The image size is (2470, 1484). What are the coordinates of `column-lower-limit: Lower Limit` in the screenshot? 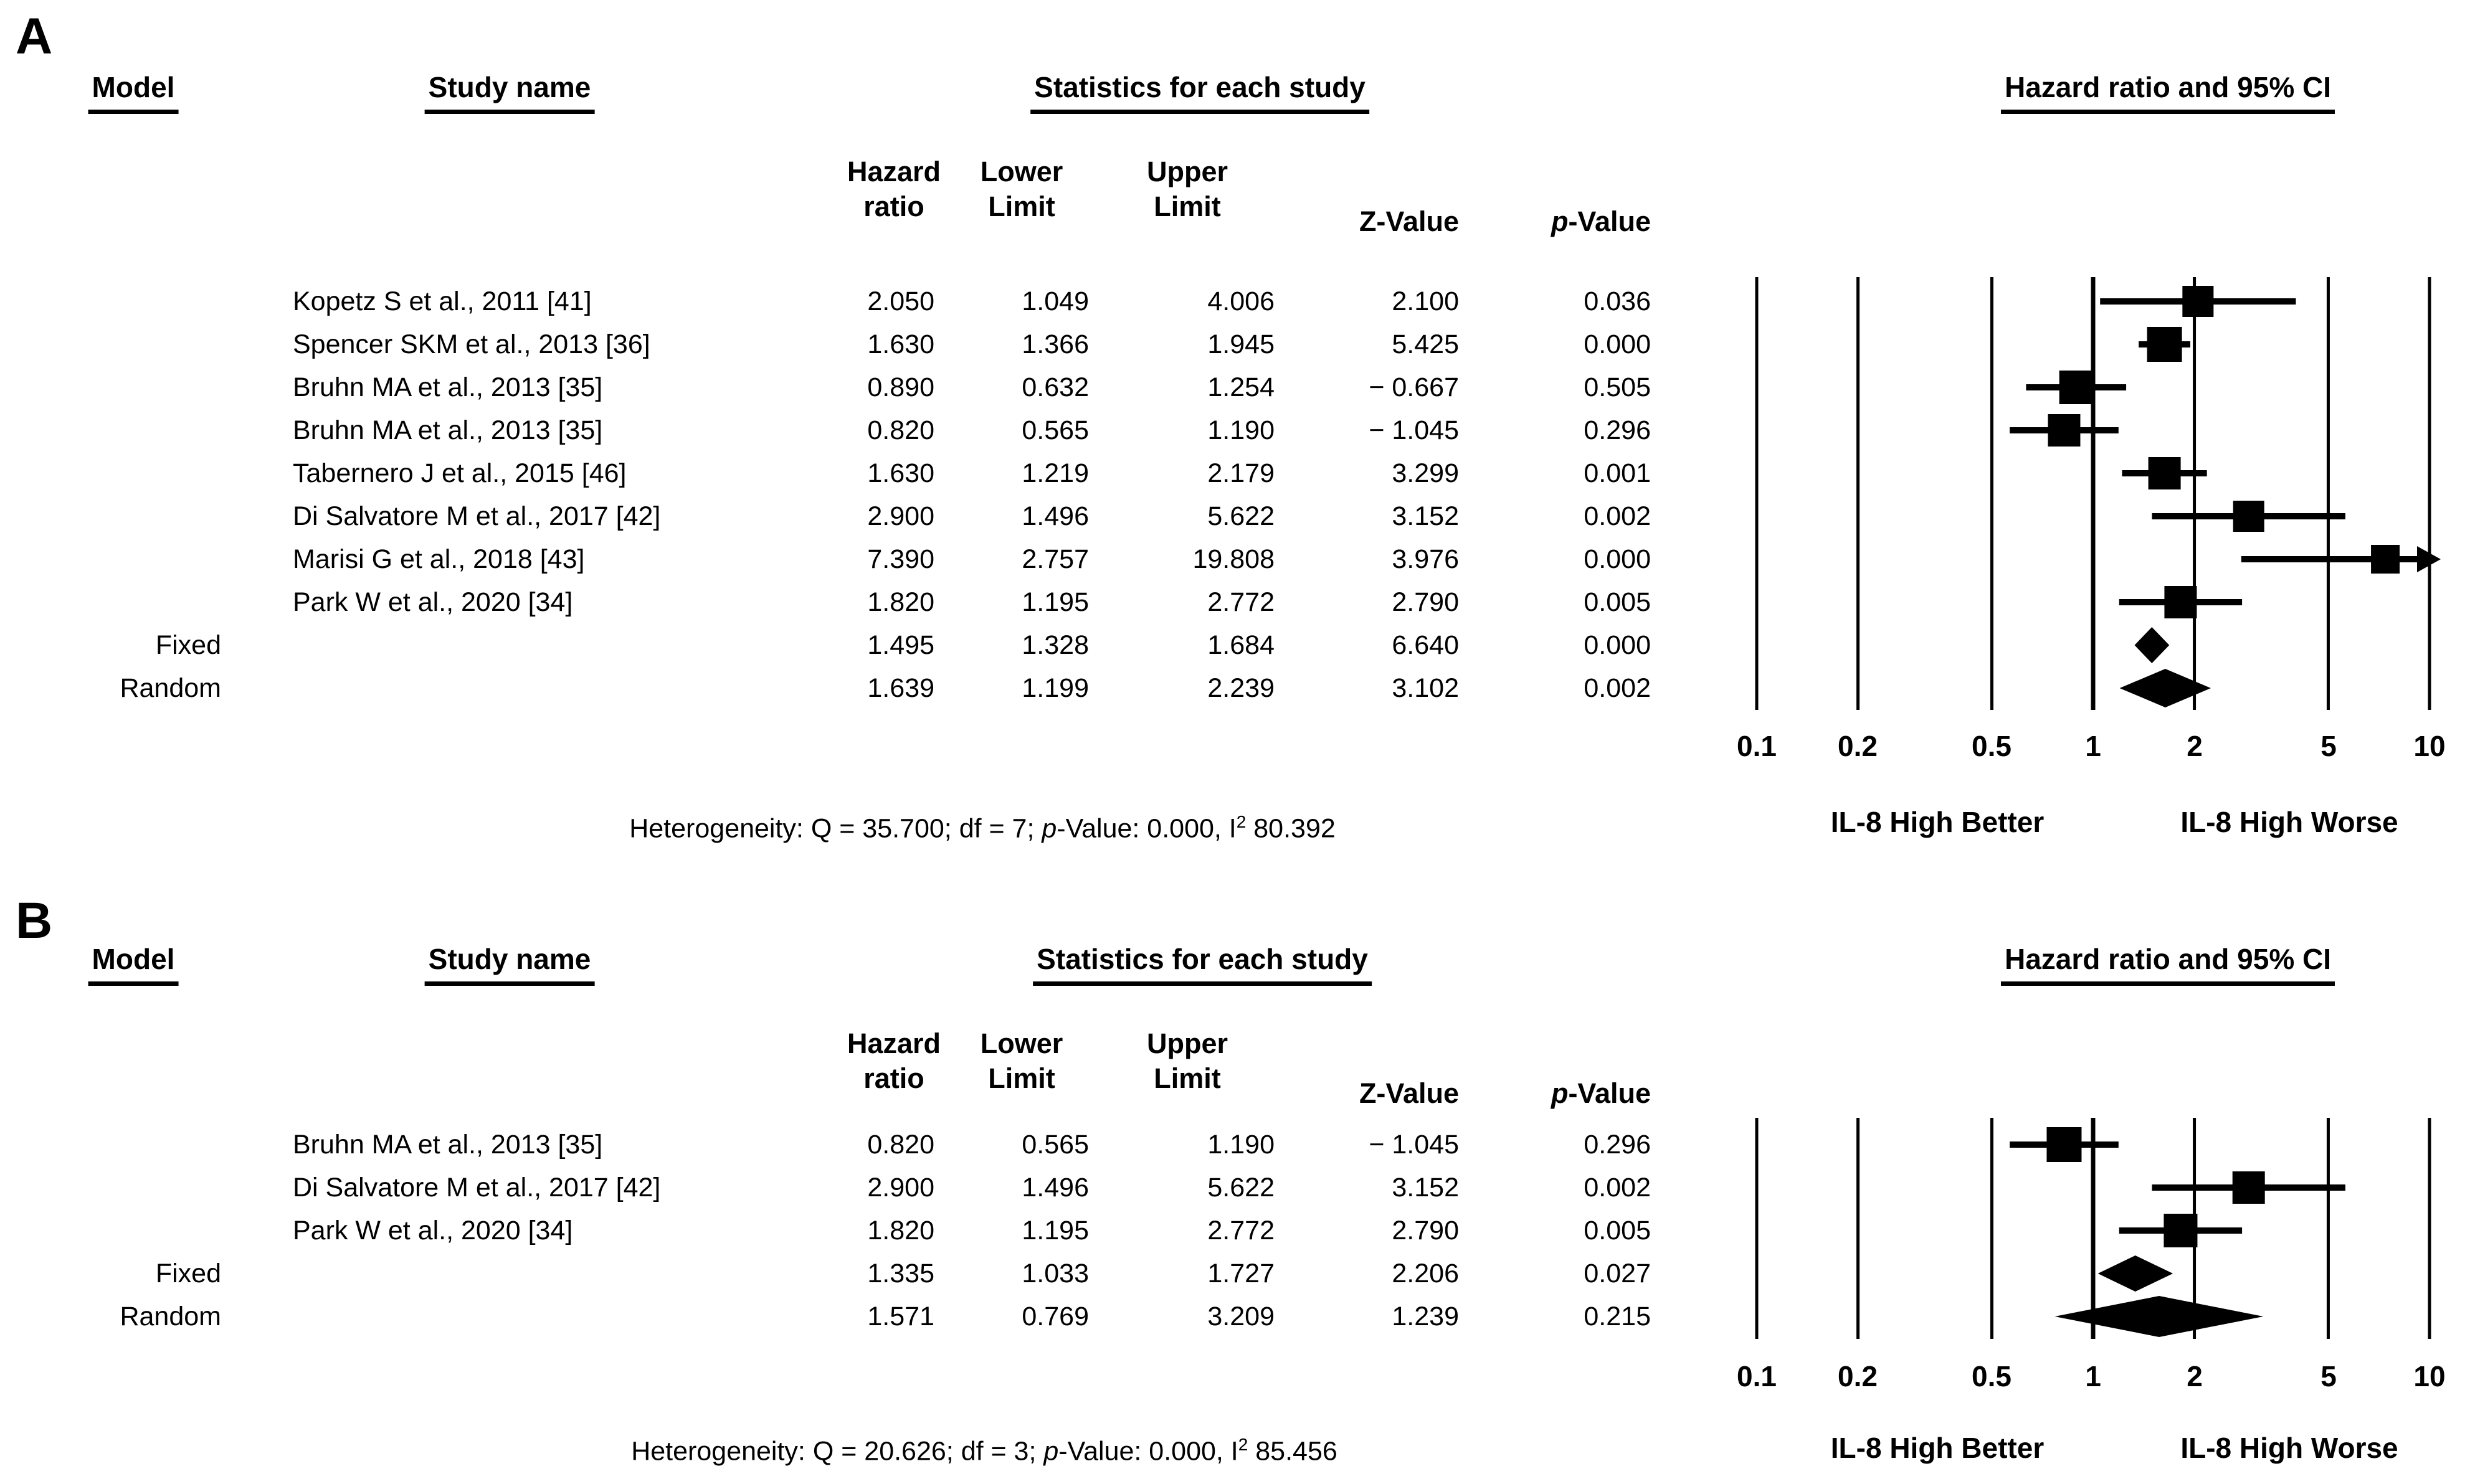 It's located at (1022, 1061).